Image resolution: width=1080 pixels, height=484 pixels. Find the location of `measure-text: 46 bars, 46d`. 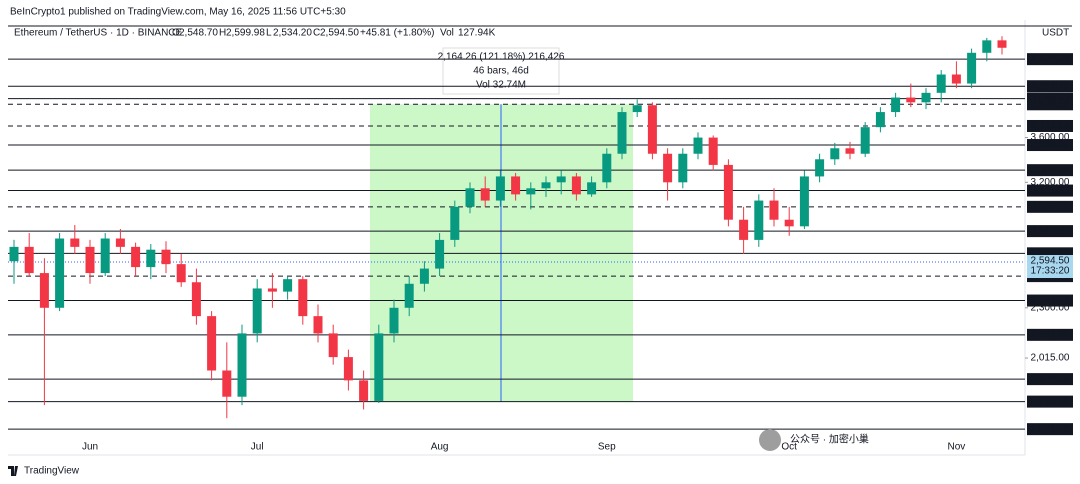

measure-text: 46 bars, 46d is located at coordinates (501, 71).